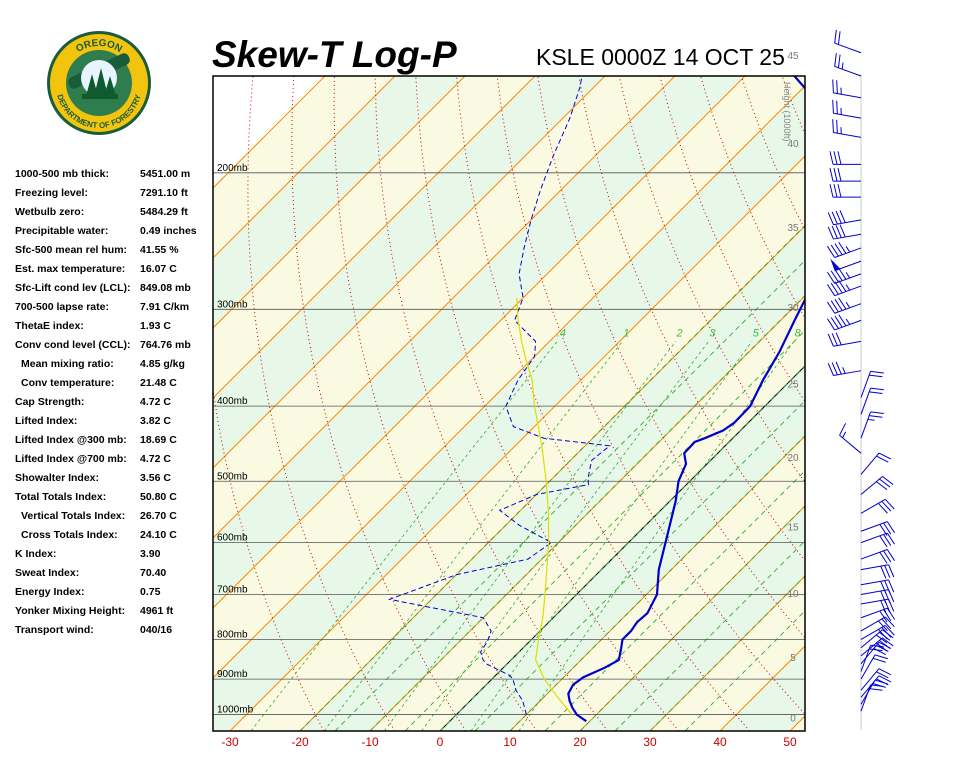 The height and width of the screenshot is (768, 960). I want to click on height-tick-label: 30, so click(793, 308).